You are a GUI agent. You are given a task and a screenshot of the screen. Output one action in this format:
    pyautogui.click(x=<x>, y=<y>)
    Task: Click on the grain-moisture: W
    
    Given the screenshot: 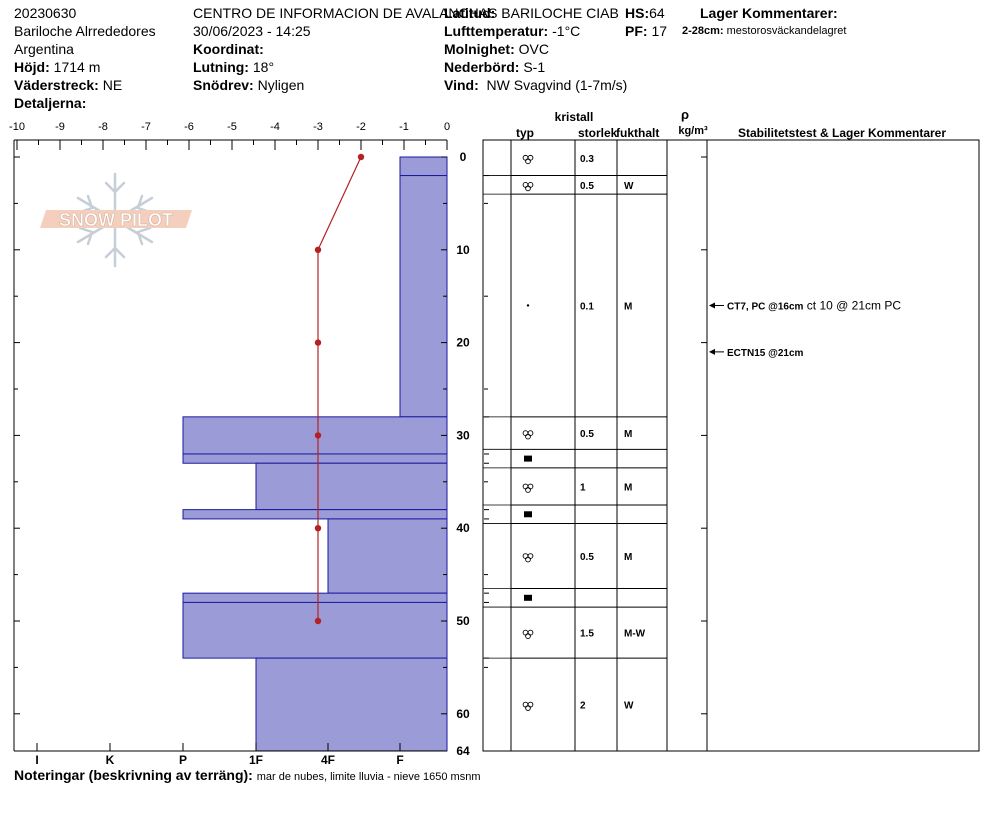 What is the action you would take?
    pyautogui.click(x=629, y=186)
    